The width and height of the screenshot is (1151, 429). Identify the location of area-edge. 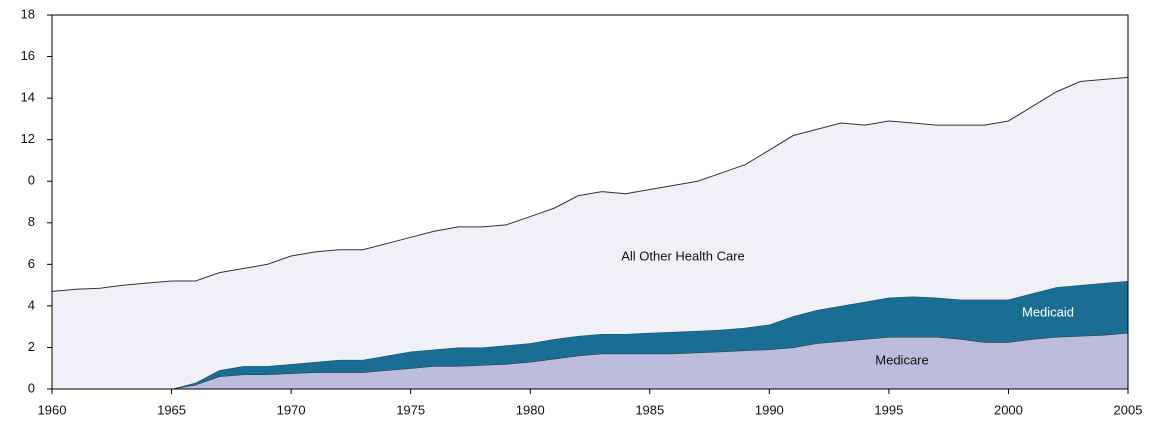
(590, 361).